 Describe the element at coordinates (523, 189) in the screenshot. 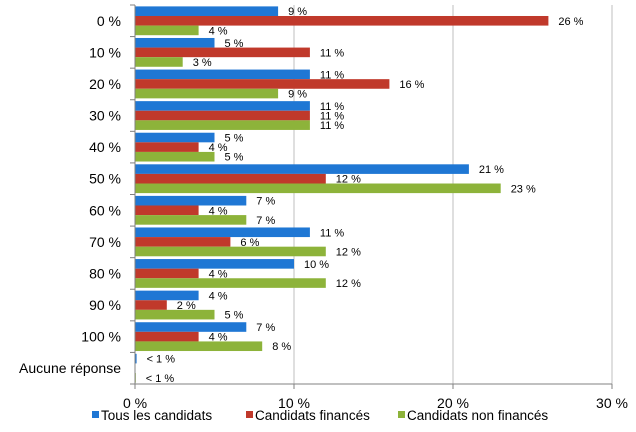

I see `data-label: 23 %` at that location.